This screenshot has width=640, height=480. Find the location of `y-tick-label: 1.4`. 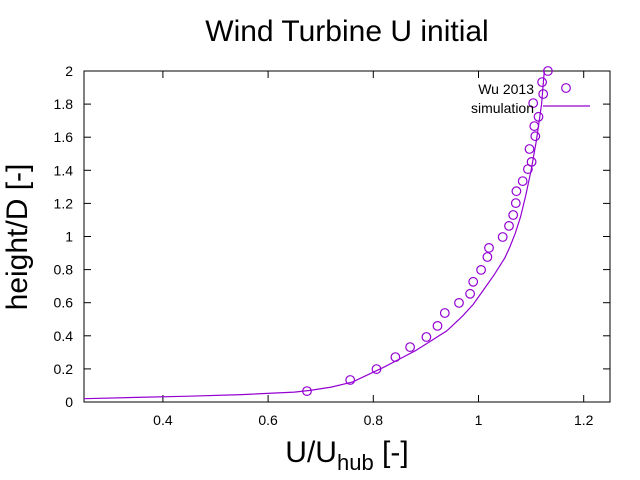

y-tick-label: 1.4 is located at coordinates (64, 170).